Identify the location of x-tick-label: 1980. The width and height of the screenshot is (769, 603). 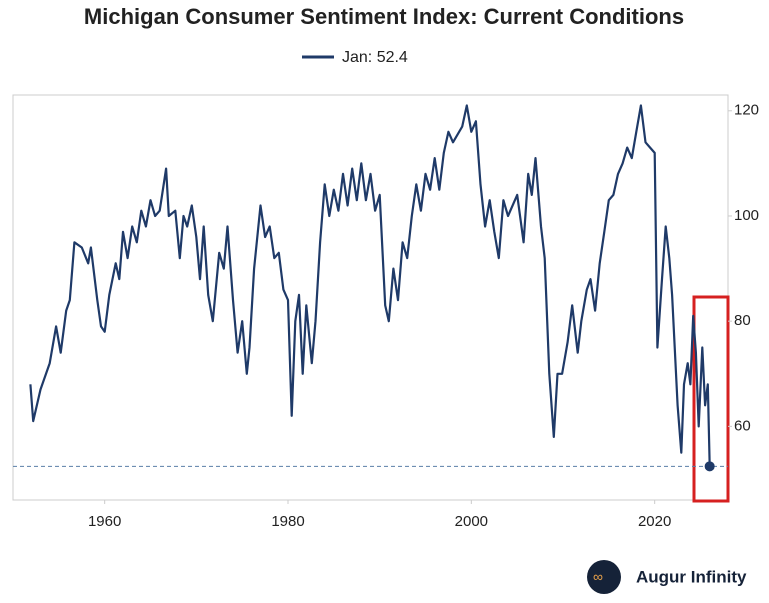
(287, 521).